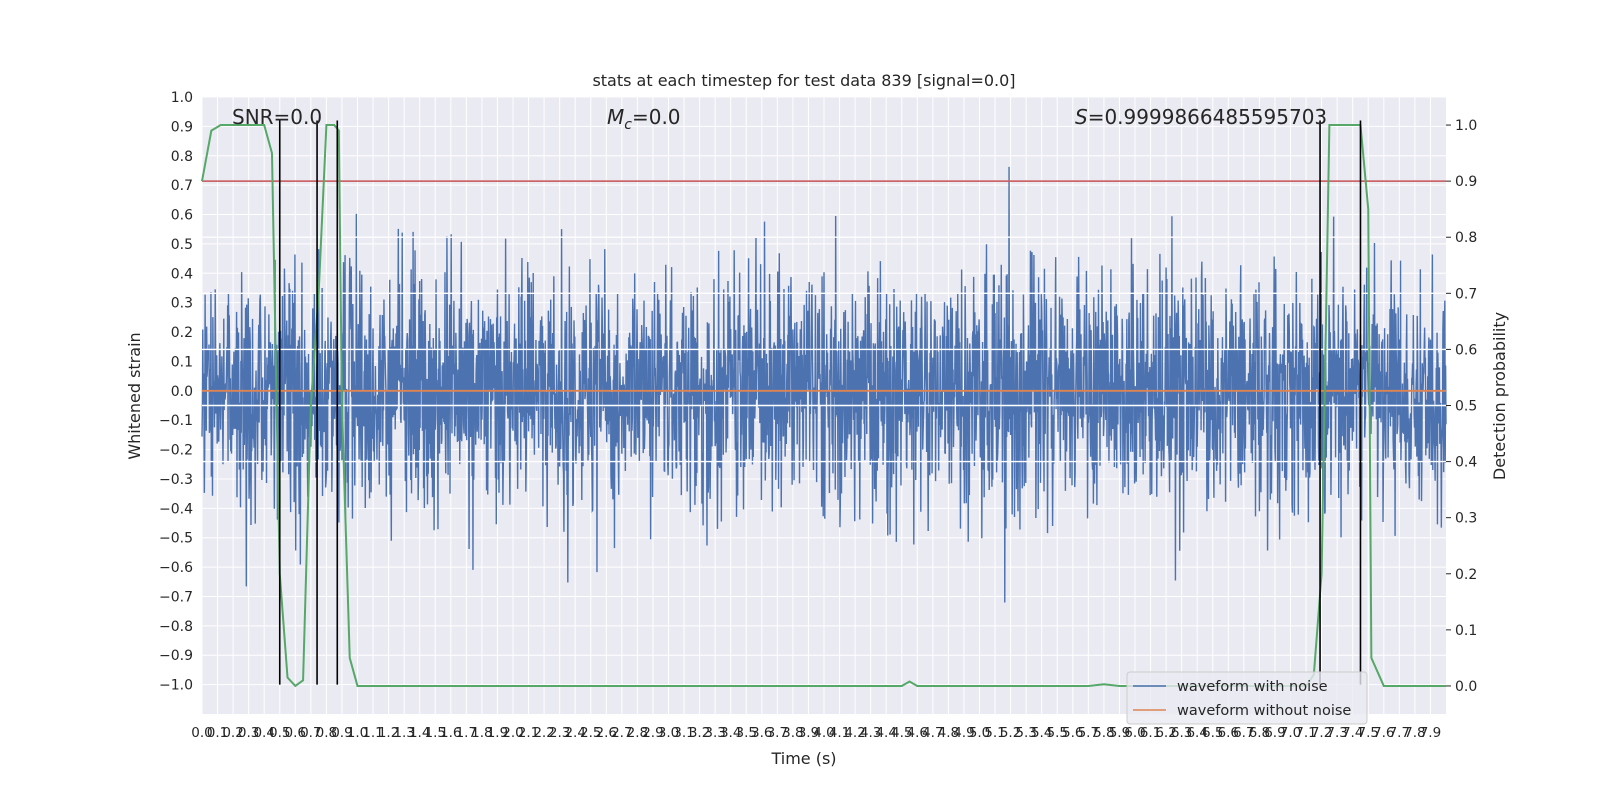  What do you see at coordinates (854, 733) in the screenshot?
I see `x-tick-label: 4.2` at bounding box center [854, 733].